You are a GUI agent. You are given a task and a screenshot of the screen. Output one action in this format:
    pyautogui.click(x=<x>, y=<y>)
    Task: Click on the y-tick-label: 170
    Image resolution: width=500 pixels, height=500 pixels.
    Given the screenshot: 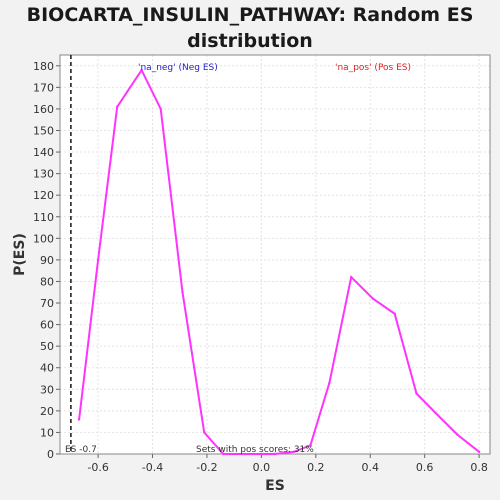 What is the action you would take?
    pyautogui.click(x=43, y=87)
    